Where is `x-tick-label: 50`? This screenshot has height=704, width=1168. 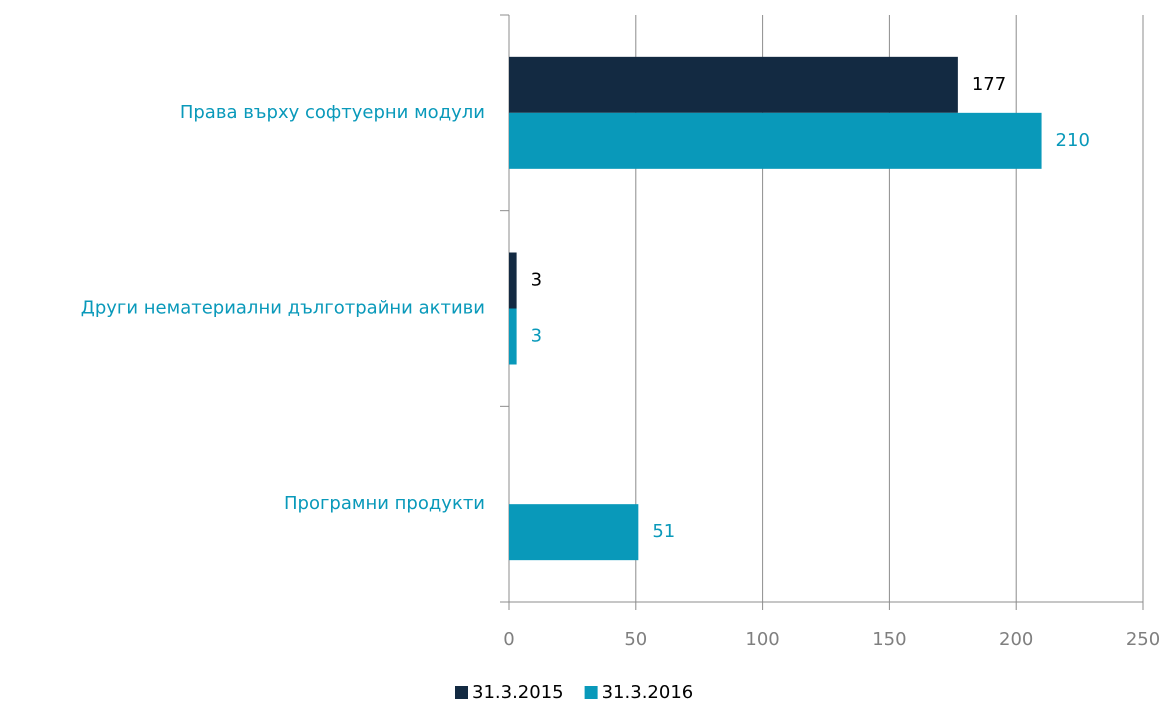 x-tick-label: 50 is located at coordinates (635, 639).